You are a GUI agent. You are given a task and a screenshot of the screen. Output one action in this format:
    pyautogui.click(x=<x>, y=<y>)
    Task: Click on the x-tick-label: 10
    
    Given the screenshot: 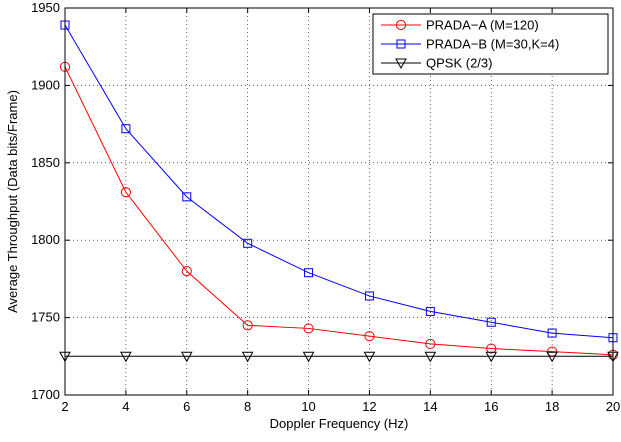 What is the action you would take?
    pyautogui.click(x=308, y=406)
    